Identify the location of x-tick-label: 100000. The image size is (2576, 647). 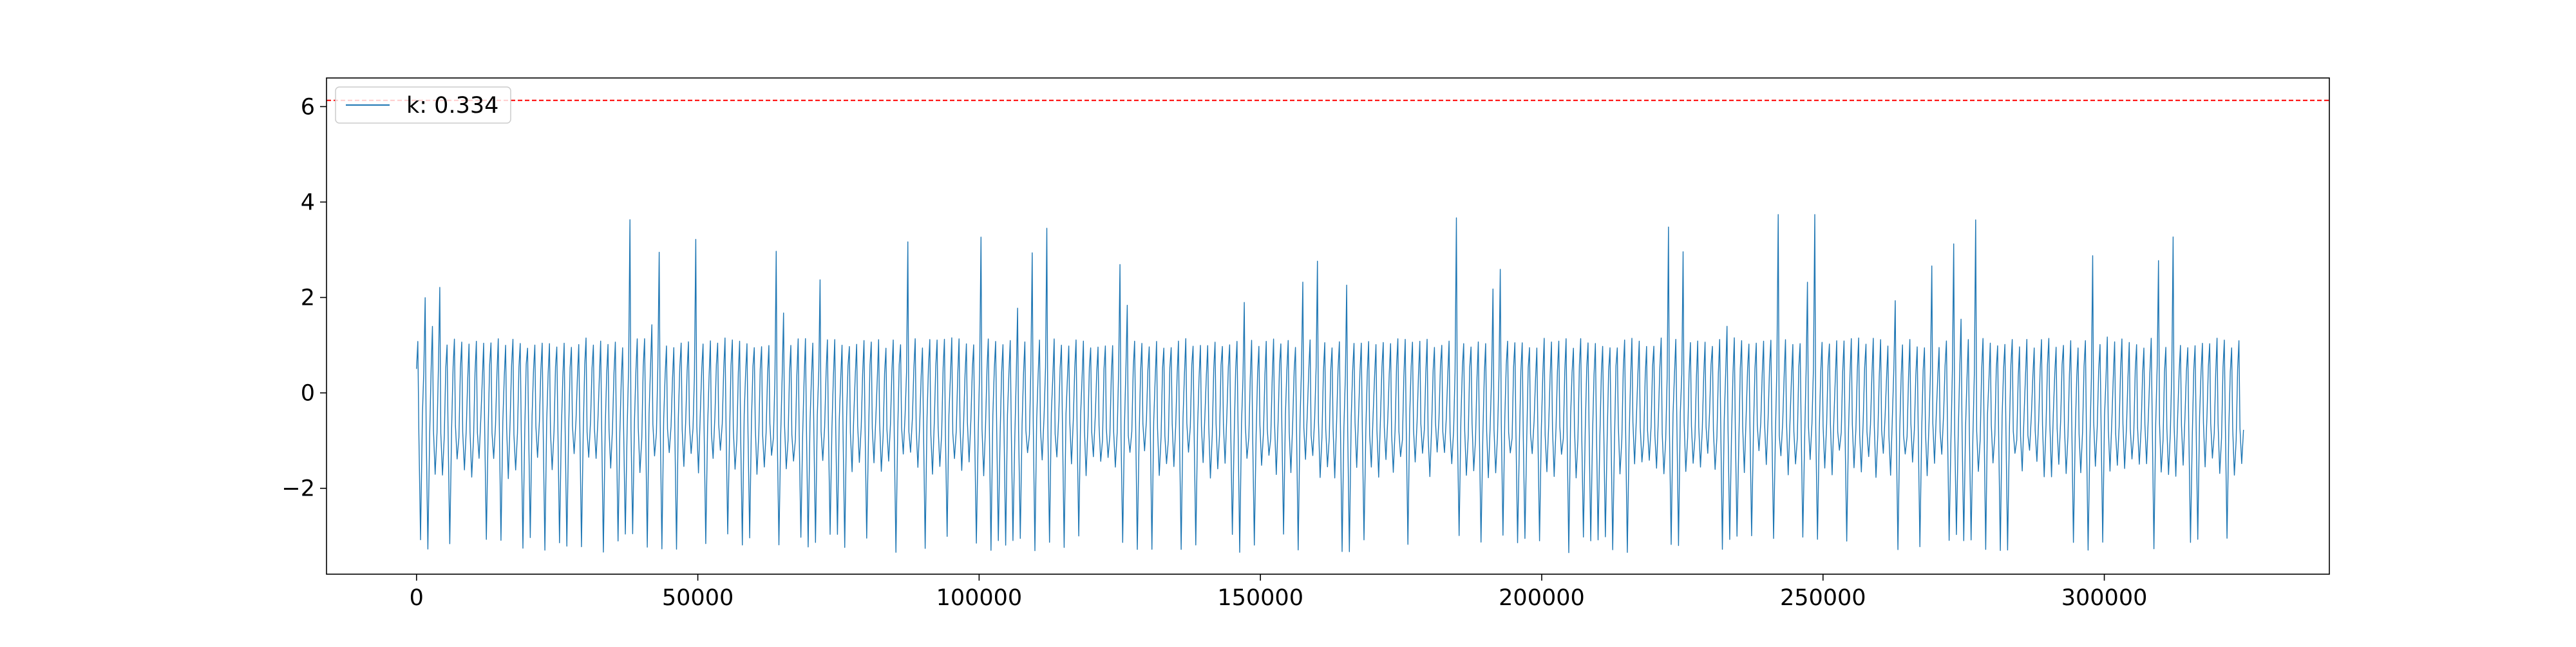
(979, 598).